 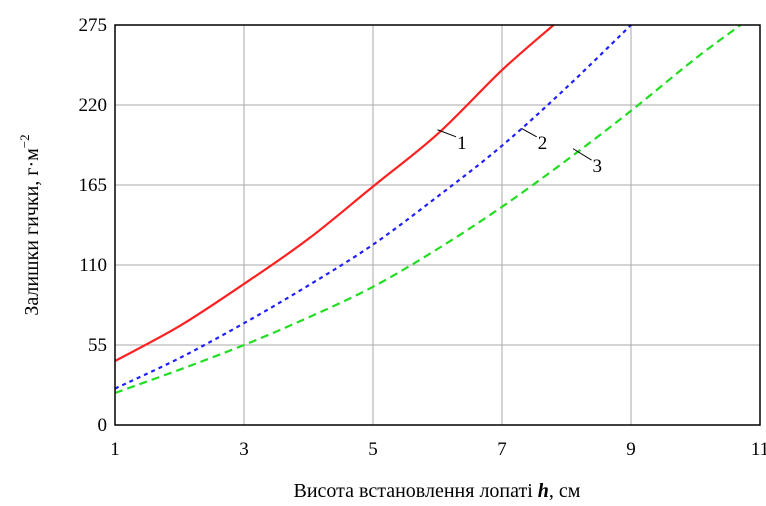 I want to click on x-tick-label: 9, so click(x=631, y=449).